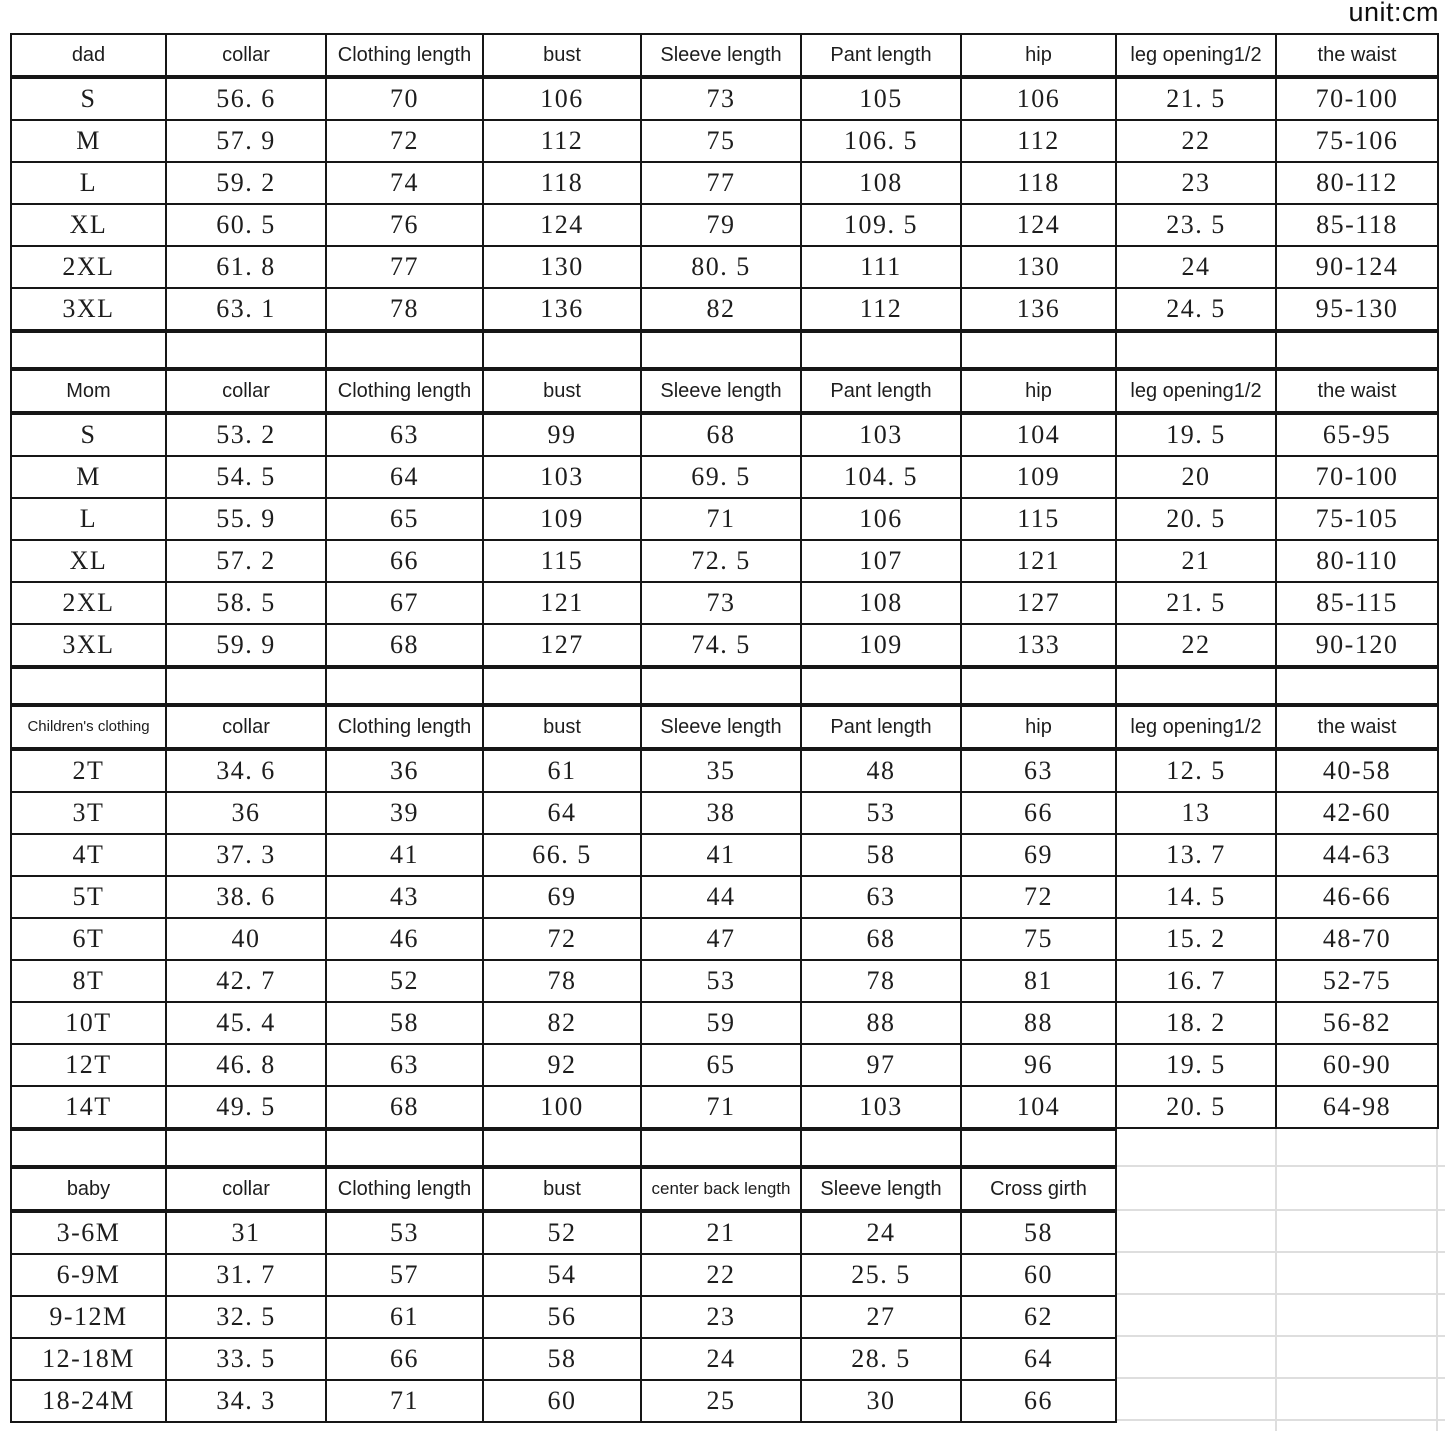 This screenshot has height=1432, width=1445. What do you see at coordinates (88, 225) in the screenshot?
I see `row-label-cell: XL` at bounding box center [88, 225].